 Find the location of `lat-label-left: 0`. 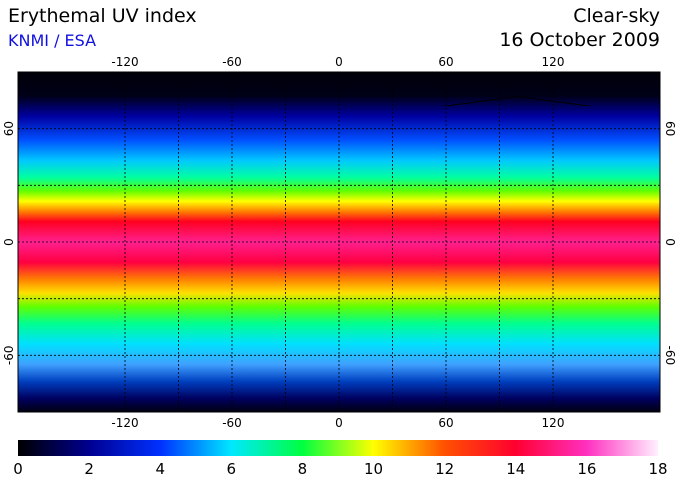

lat-label-left: 0 is located at coordinates (9, 242).